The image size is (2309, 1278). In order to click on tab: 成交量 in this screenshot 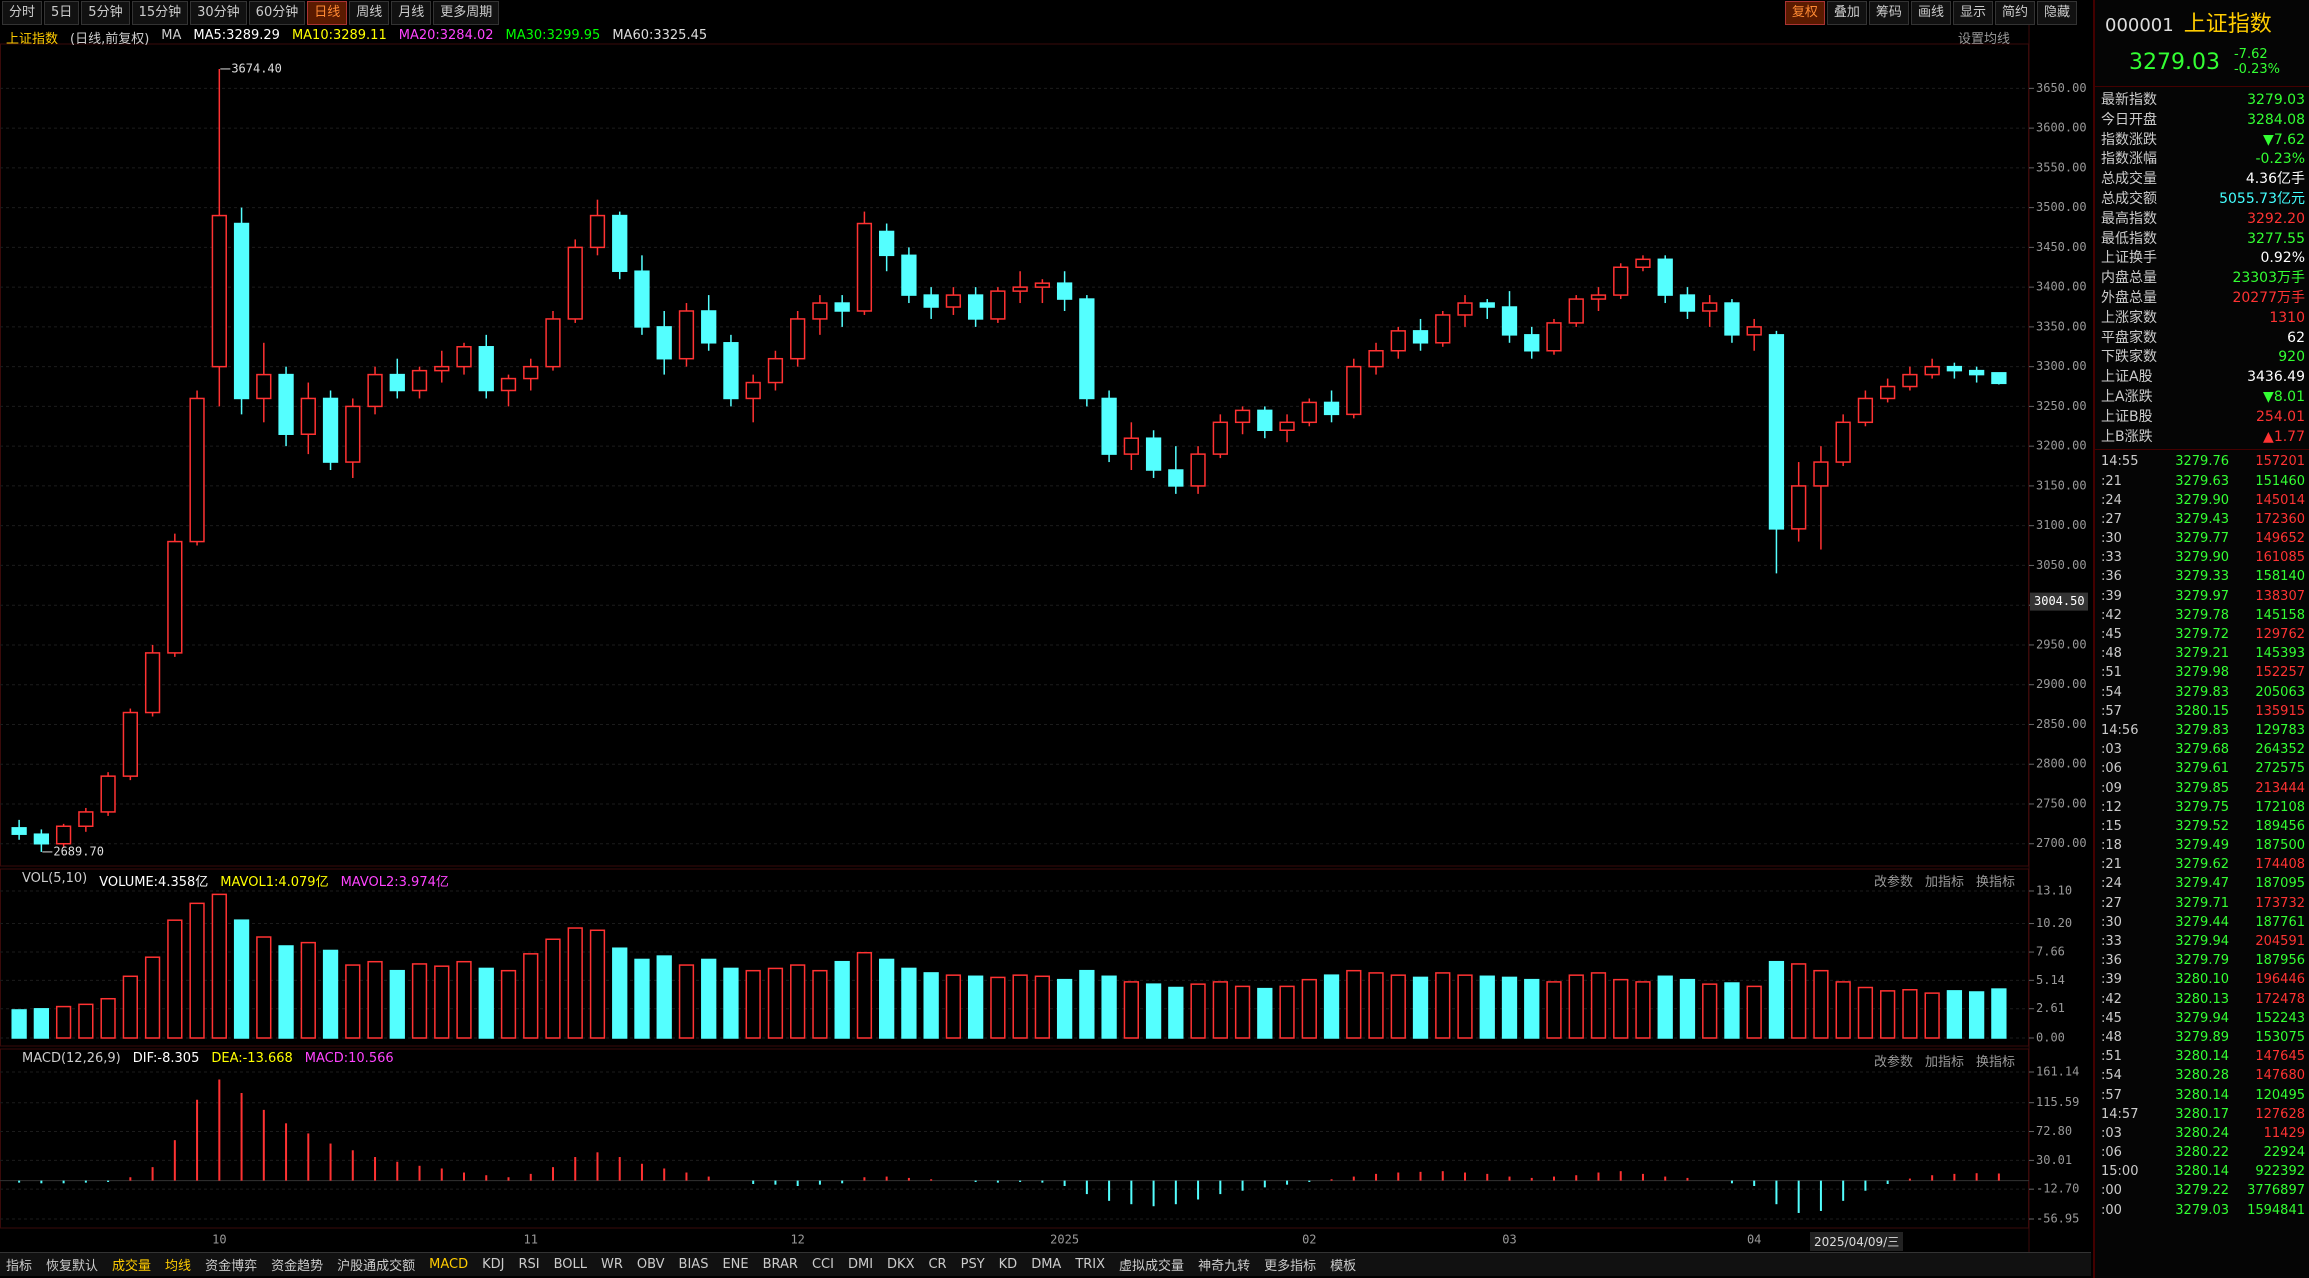, I will do `click(132, 1266)`.